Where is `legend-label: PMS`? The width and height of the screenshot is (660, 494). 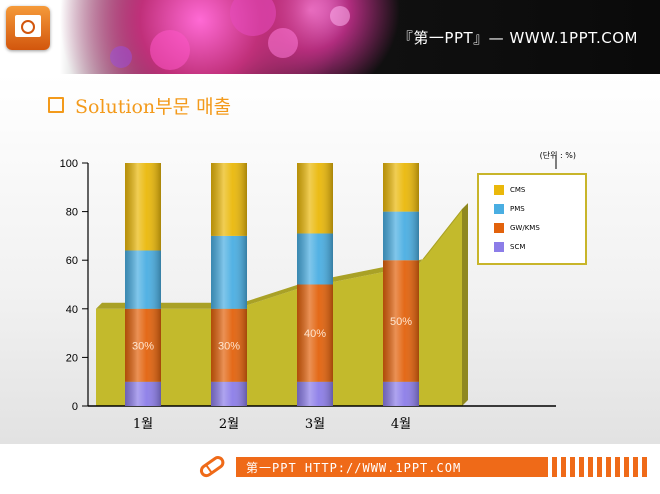 legend-label: PMS is located at coordinates (517, 209).